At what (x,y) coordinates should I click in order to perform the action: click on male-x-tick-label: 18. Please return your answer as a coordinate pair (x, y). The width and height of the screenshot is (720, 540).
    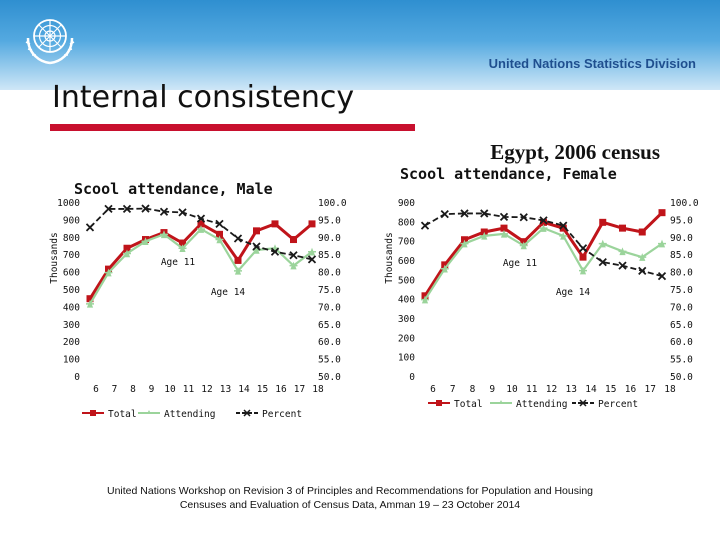
    Looking at the image, I should click on (318, 389).